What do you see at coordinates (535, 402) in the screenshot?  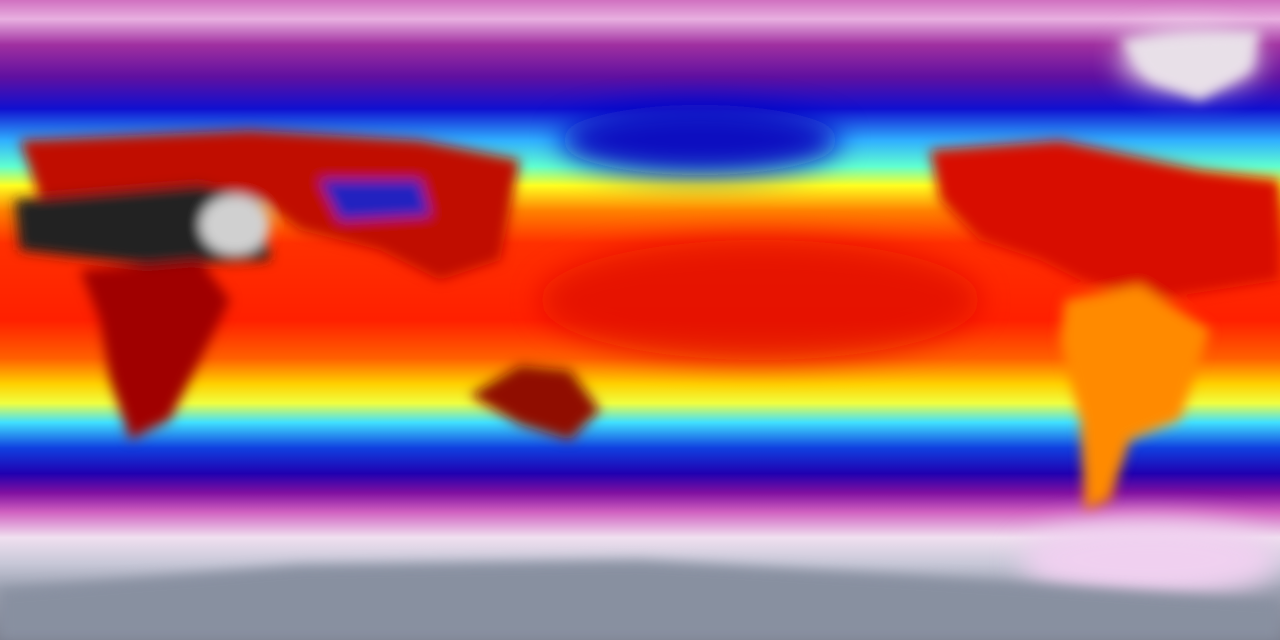 I see `australia-landmass` at bounding box center [535, 402].